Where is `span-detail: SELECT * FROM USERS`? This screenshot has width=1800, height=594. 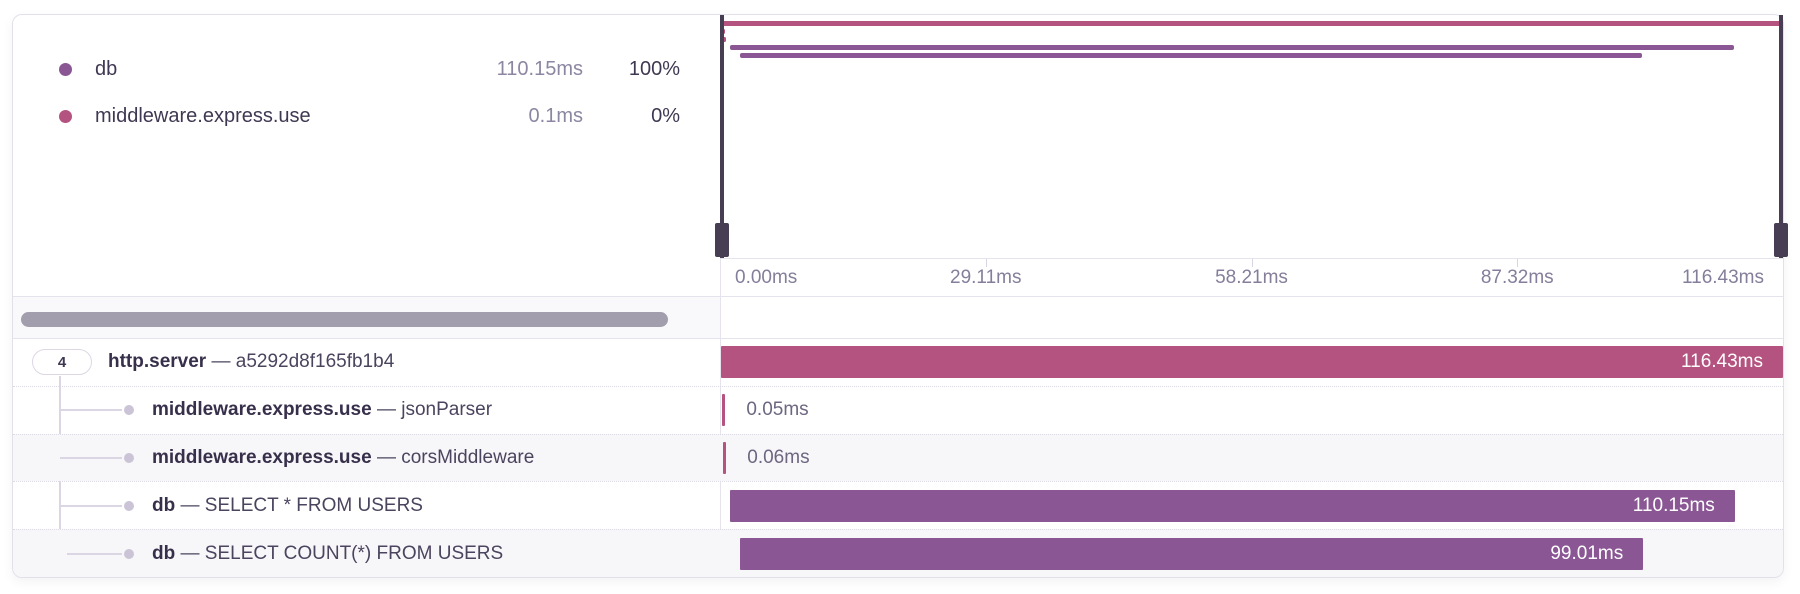 span-detail: SELECT * FROM USERS is located at coordinates (313, 505).